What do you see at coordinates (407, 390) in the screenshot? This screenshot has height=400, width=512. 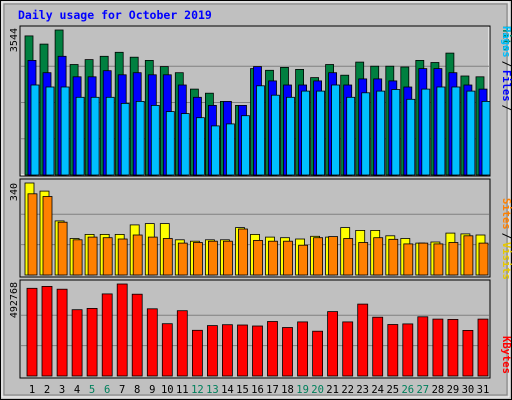 I see `x-tick-label: 26` at bounding box center [407, 390].